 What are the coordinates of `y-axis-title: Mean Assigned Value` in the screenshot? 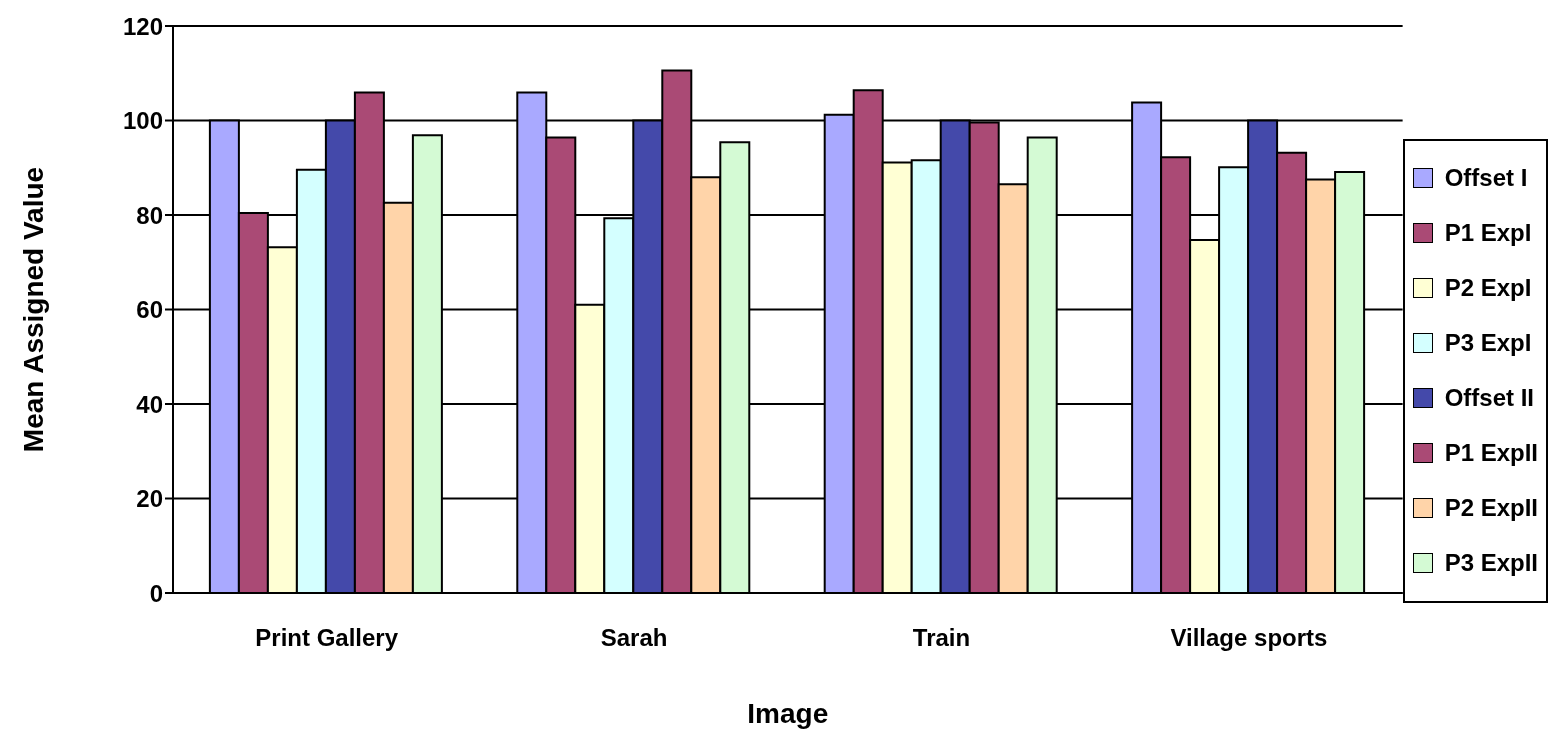 It's located at (33, 309).